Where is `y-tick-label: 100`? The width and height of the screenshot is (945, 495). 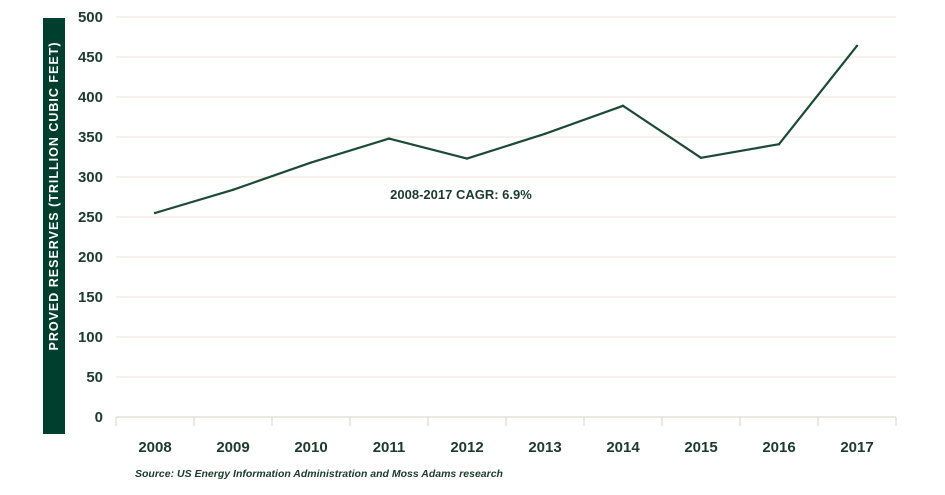
y-tick-label: 100 is located at coordinates (90, 337).